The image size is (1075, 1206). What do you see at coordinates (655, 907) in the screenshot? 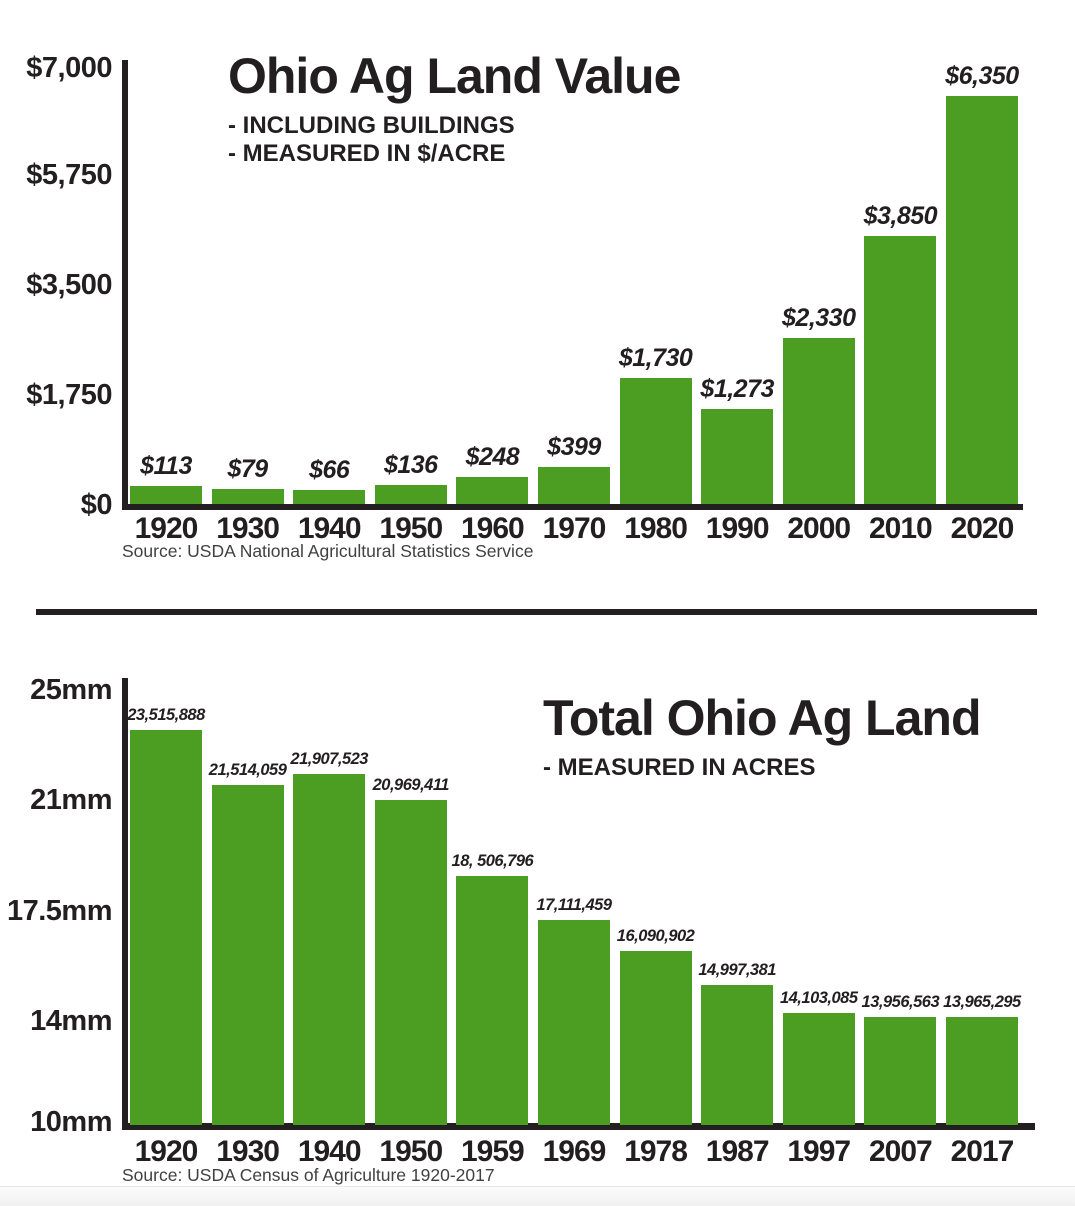
I see `bar-cell-1978: 16,090,902` at bounding box center [655, 907].